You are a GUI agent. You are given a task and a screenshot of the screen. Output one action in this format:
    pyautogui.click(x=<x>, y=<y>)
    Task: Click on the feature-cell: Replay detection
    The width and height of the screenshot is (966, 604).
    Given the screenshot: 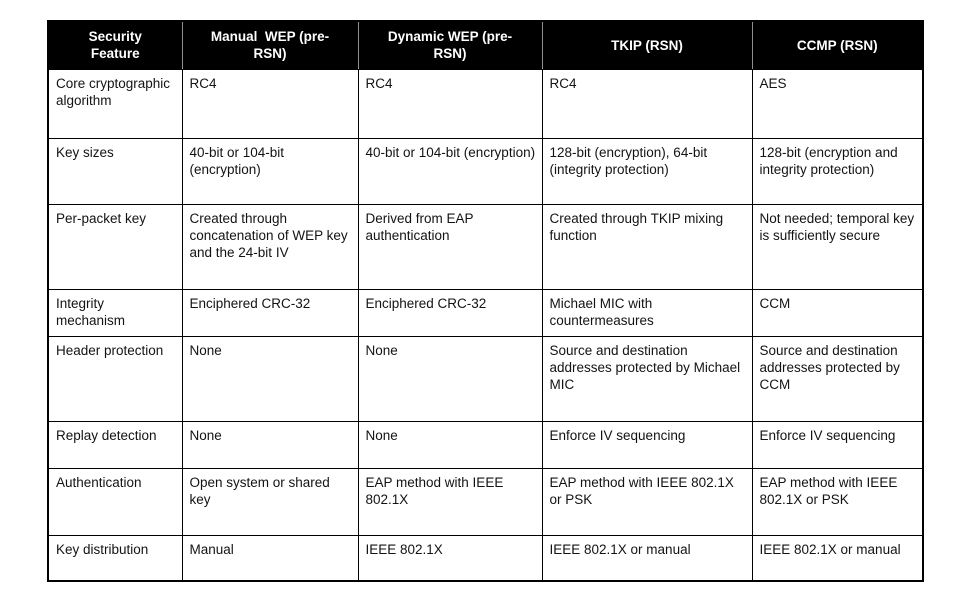 What is the action you would take?
    pyautogui.click(x=115, y=444)
    